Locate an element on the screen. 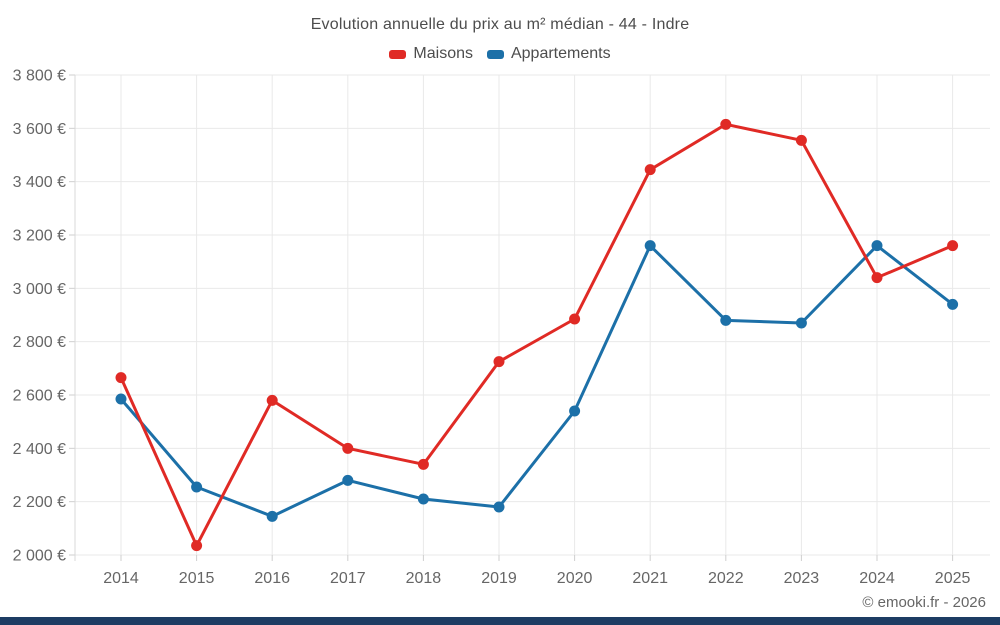  appartements-swatch-icon is located at coordinates (495, 54).